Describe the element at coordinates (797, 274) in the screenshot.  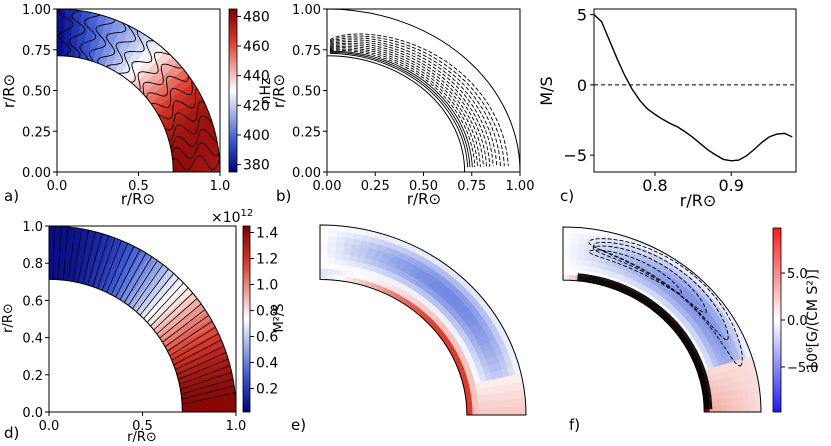
I see `panel-f-colorbar-tick-label: 5.0` at that location.